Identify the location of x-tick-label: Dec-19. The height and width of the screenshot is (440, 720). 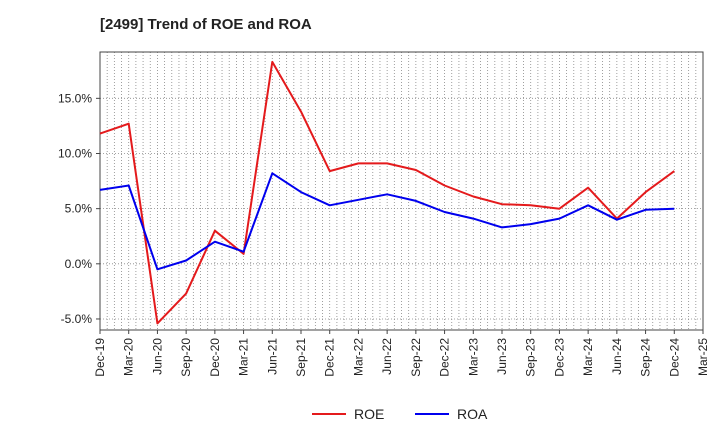
(100, 357).